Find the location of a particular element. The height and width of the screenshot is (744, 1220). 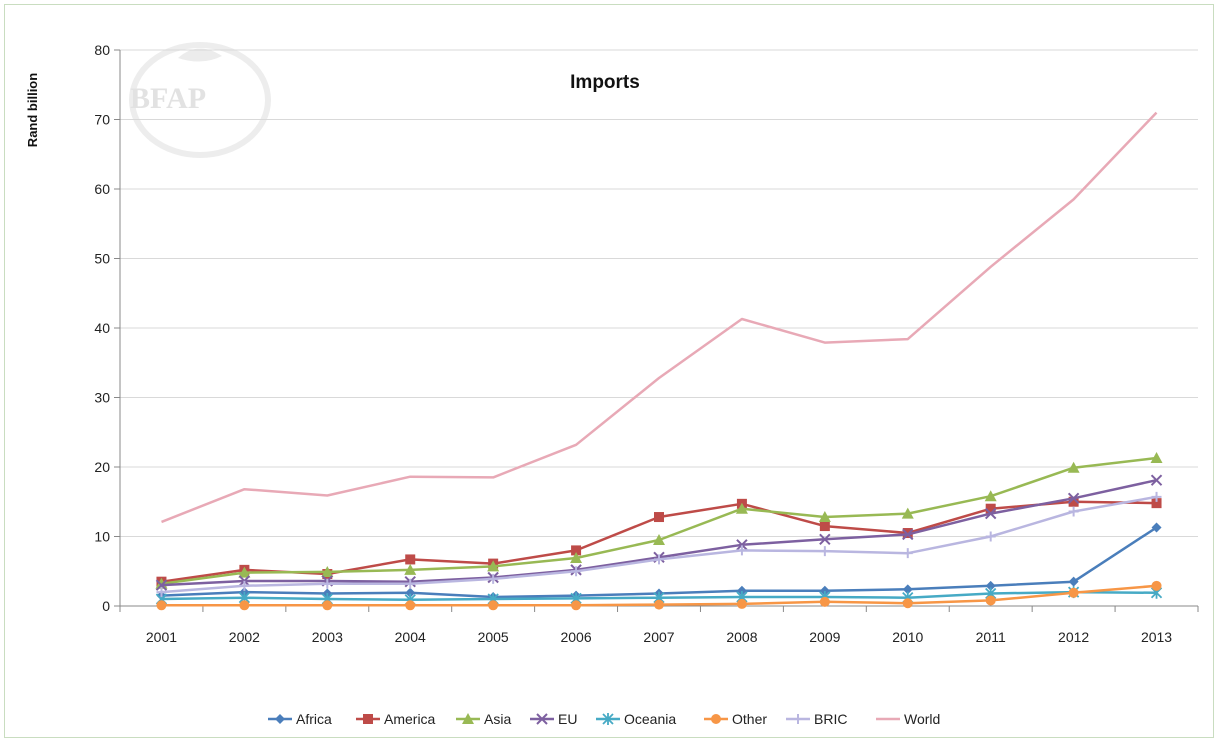

data-point-africa-2010 is located at coordinates (907, 589).